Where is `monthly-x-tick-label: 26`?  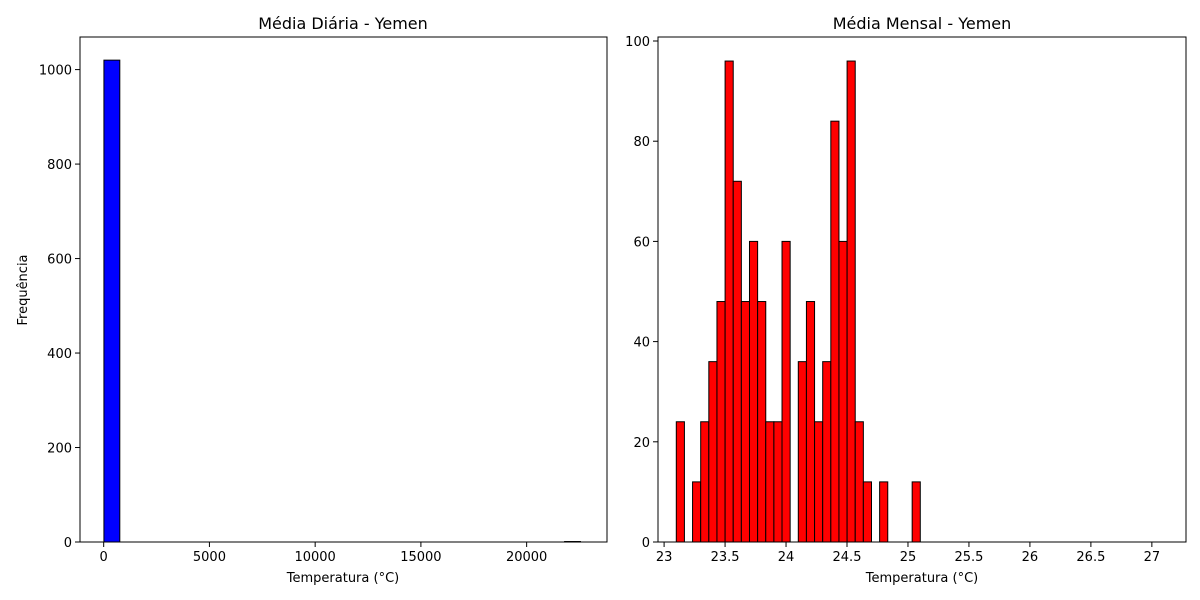 monthly-x-tick-label: 26 is located at coordinates (1030, 557).